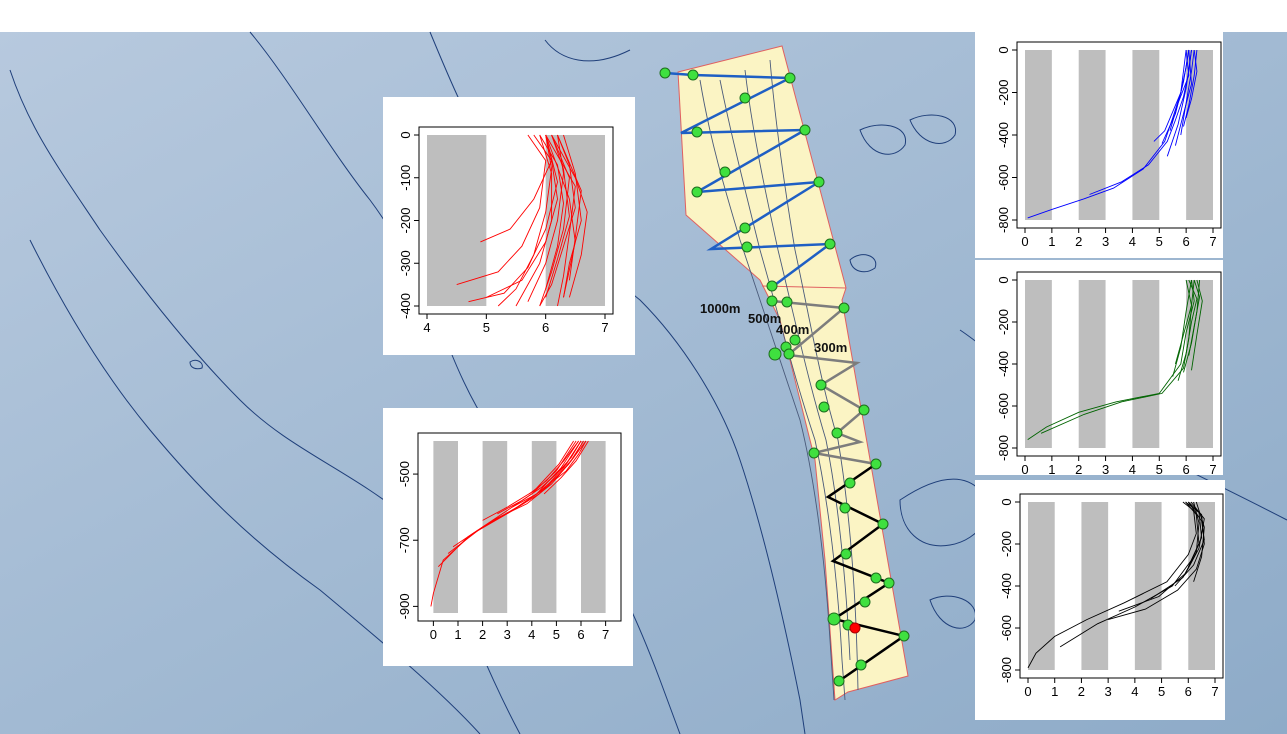 The image size is (1287, 734). I want to click on x-tick-label: 6, so click(1186, 468).